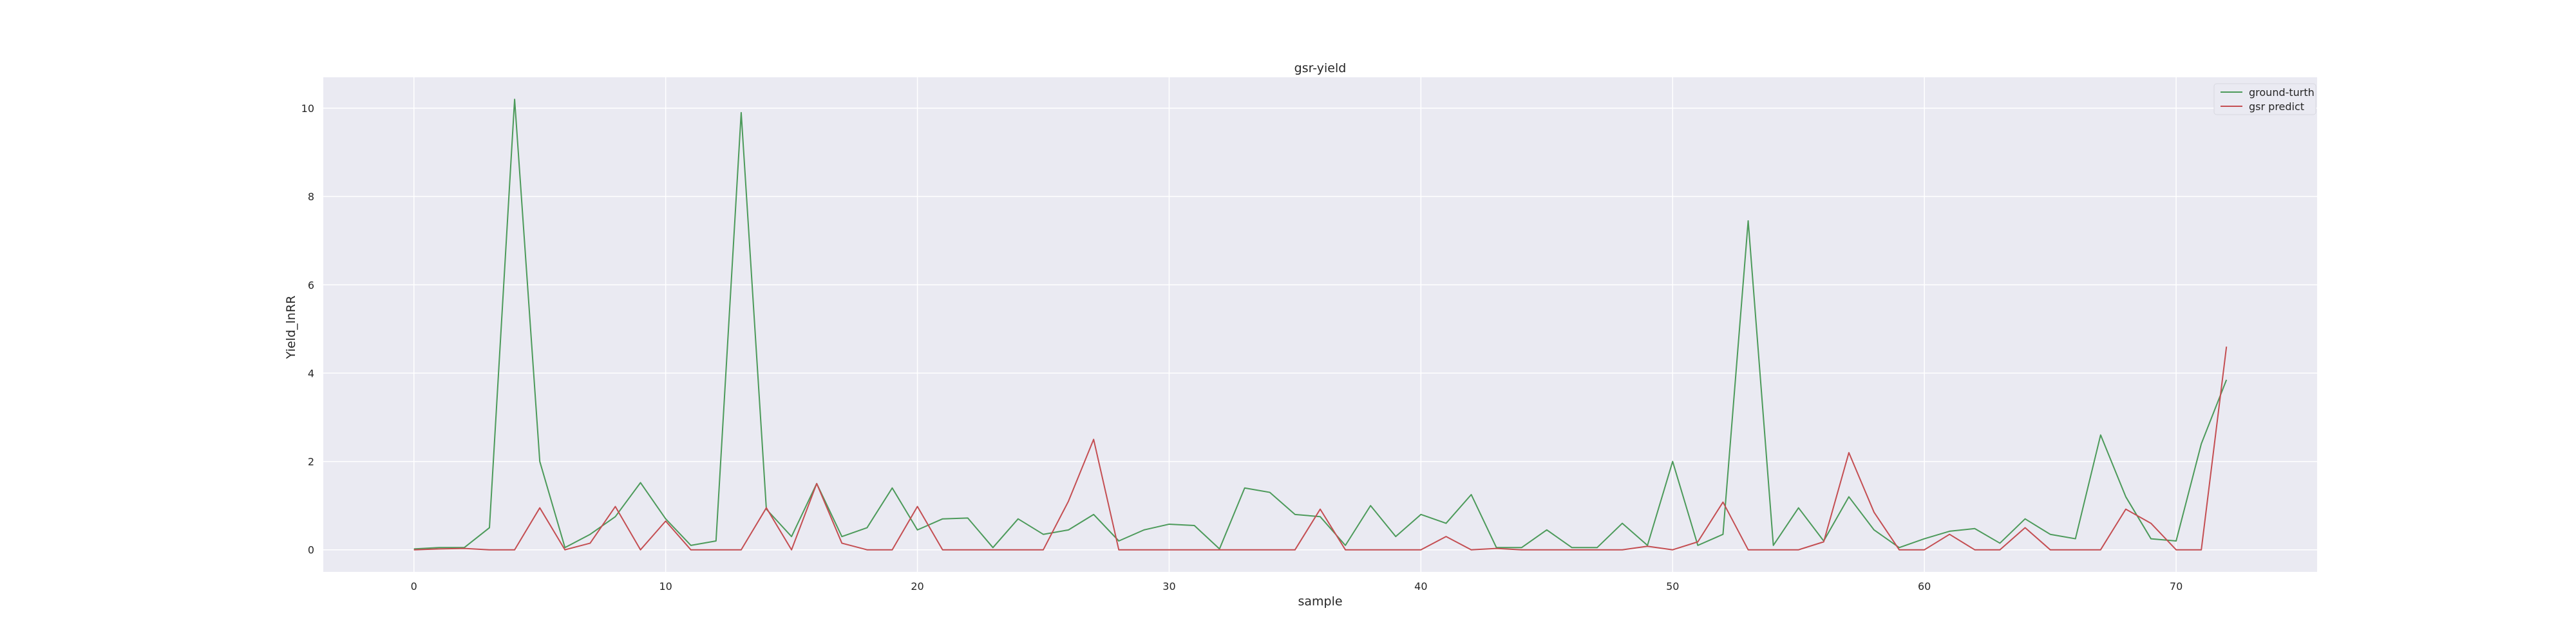 The height and width of the screenshot is (644, 2576). What do you see at coordinates (307, 108) in the screenshot?
I see `y-tick-label: 10` at bounding box center [307, 108].